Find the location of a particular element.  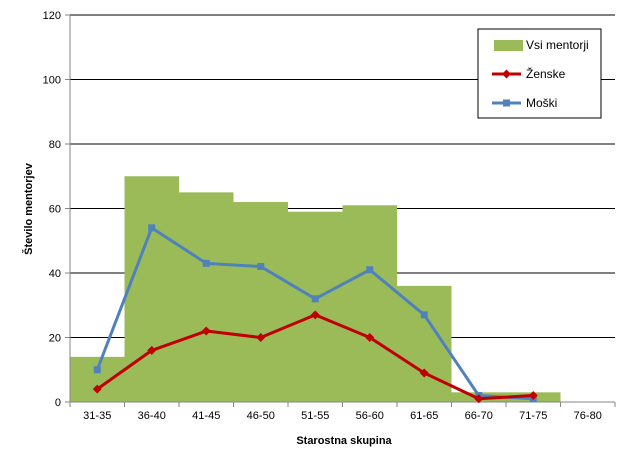

x-tick-label: 46-50 is located at coordinates (261, 416).